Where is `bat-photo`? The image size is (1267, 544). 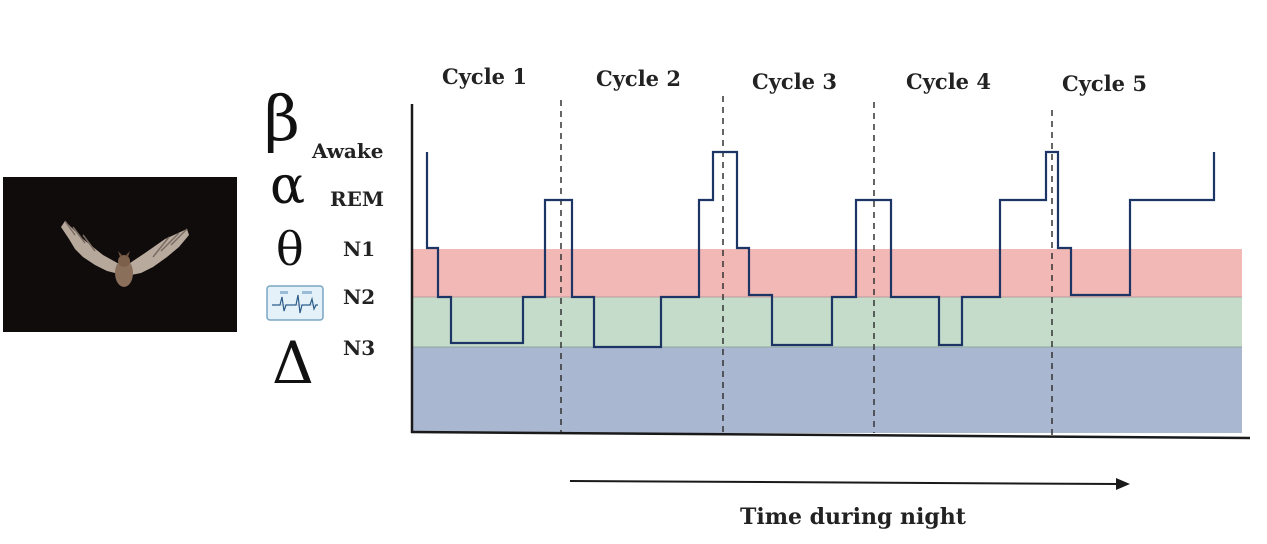
bat-photo is located at coordinates (120, 254).